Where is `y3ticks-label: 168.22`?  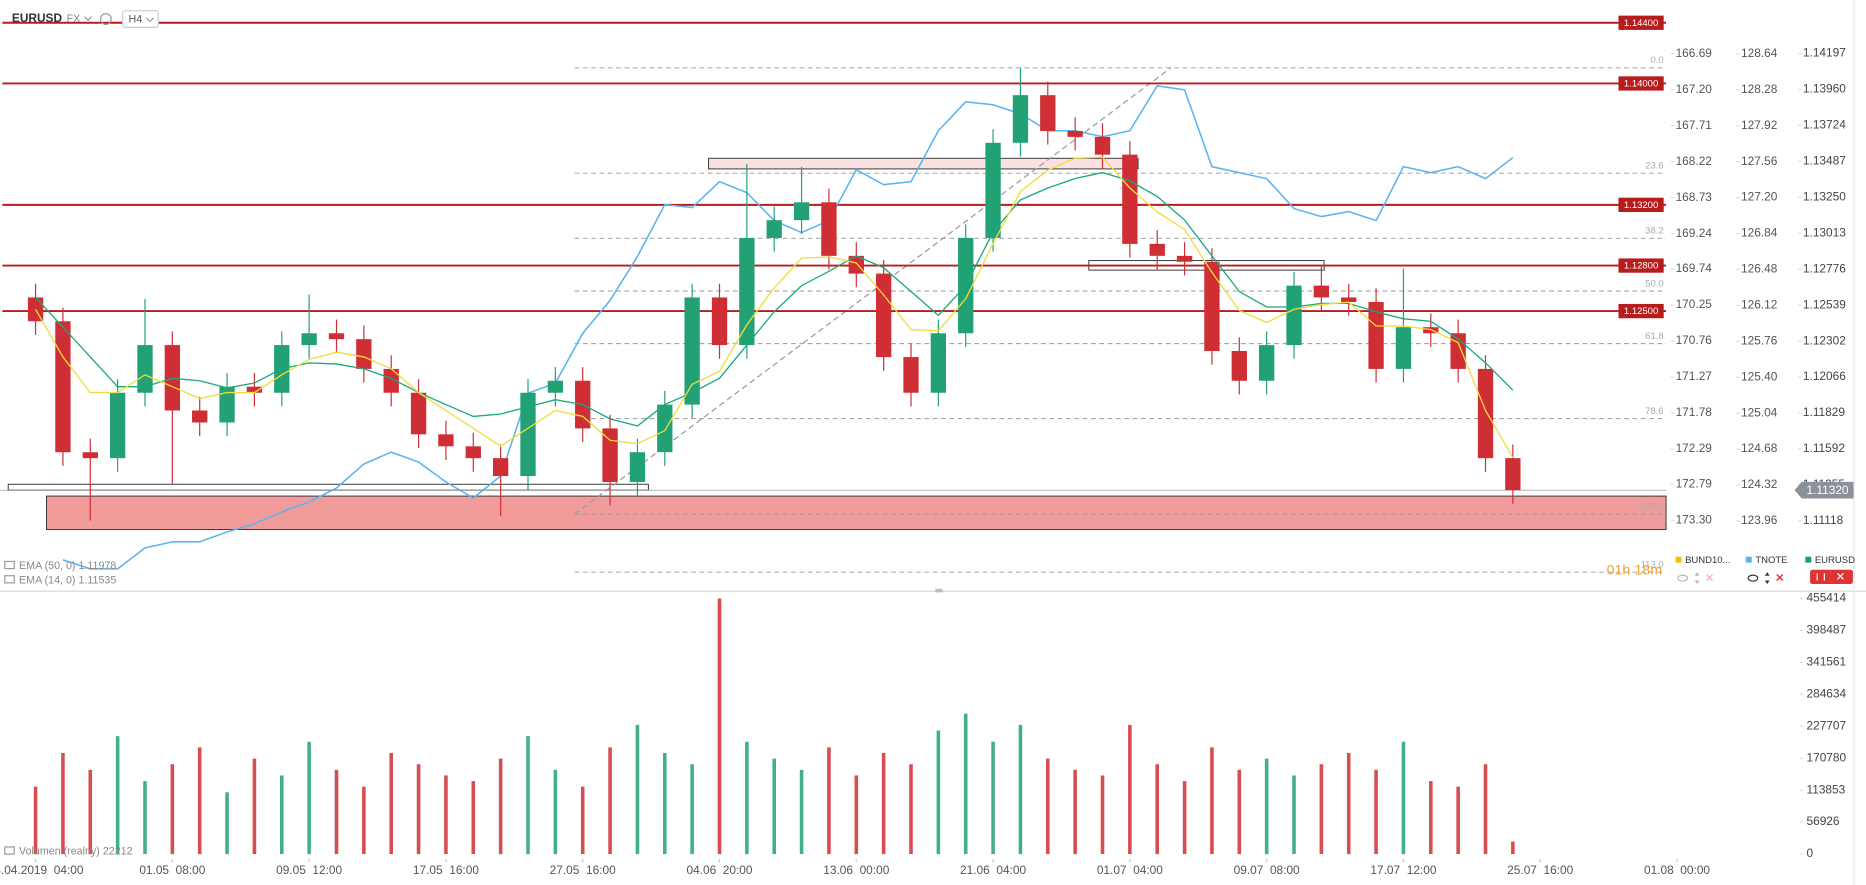 y3ticks-label: 168.22 is located at coordinates (1694, 161).